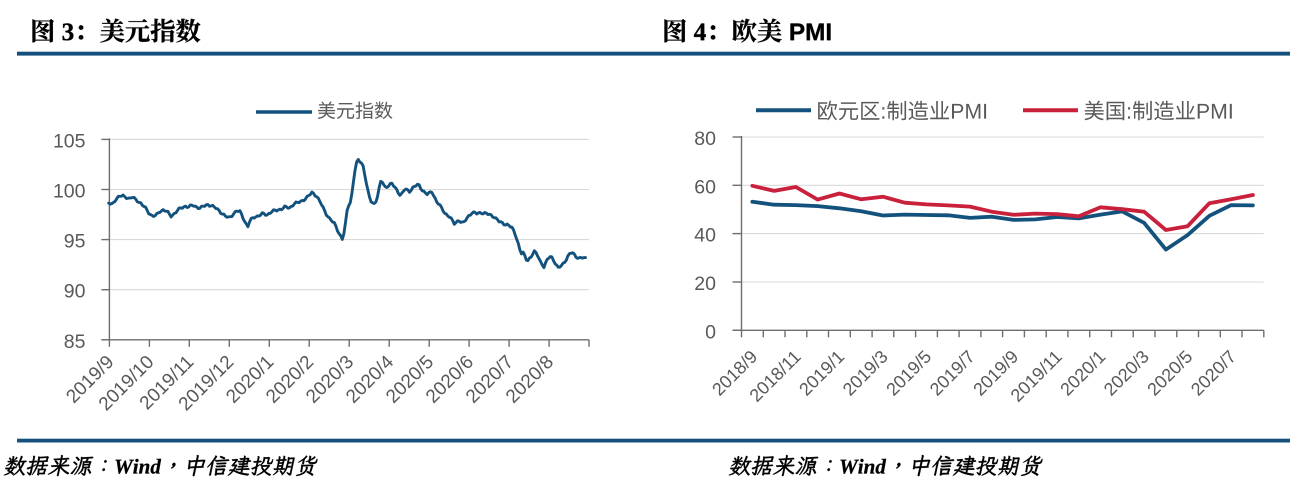  I want to click on svg-text: 40, so click(705, 236).